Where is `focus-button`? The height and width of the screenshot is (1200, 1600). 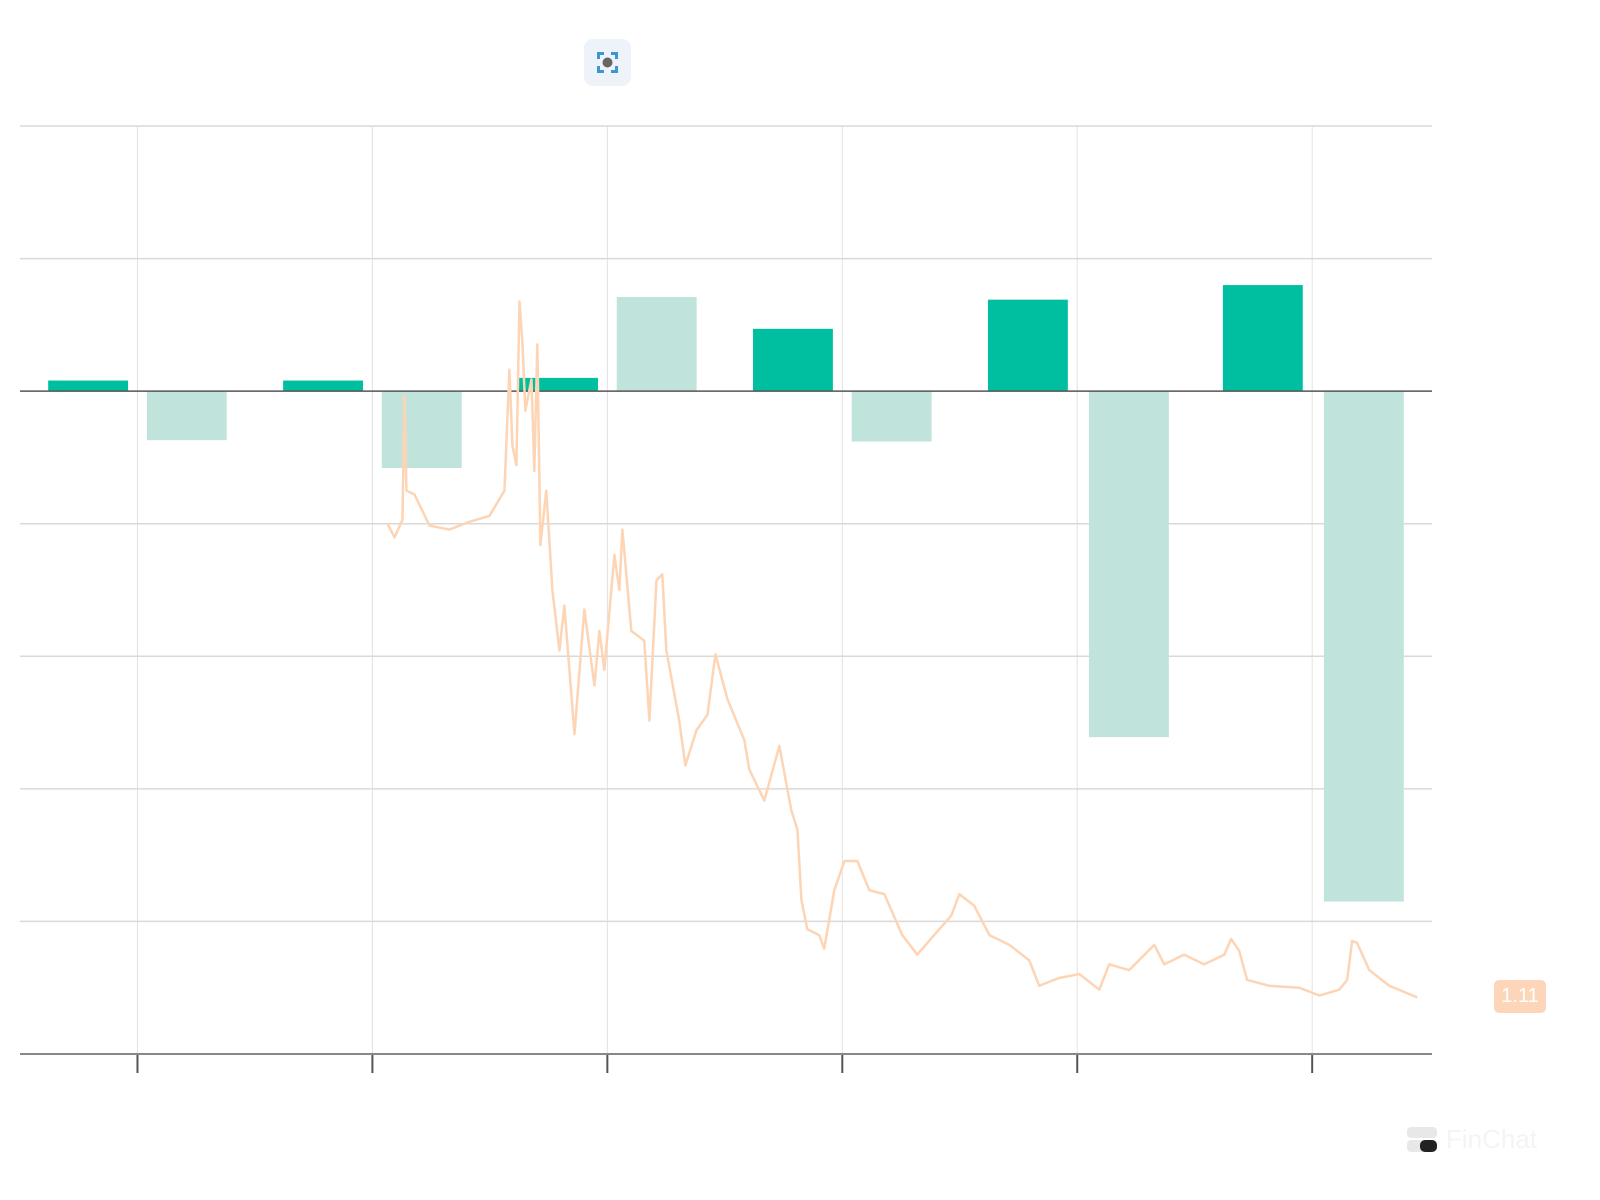 focus-button is located at coordinates (607, 62).